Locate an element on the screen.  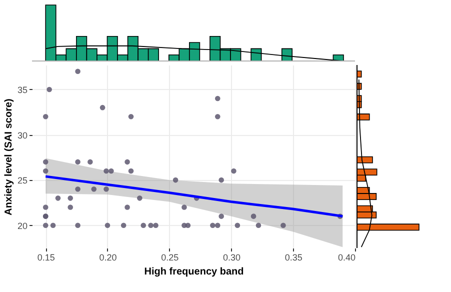
y-tick-label: 30 is located at coordinates (22, 135).